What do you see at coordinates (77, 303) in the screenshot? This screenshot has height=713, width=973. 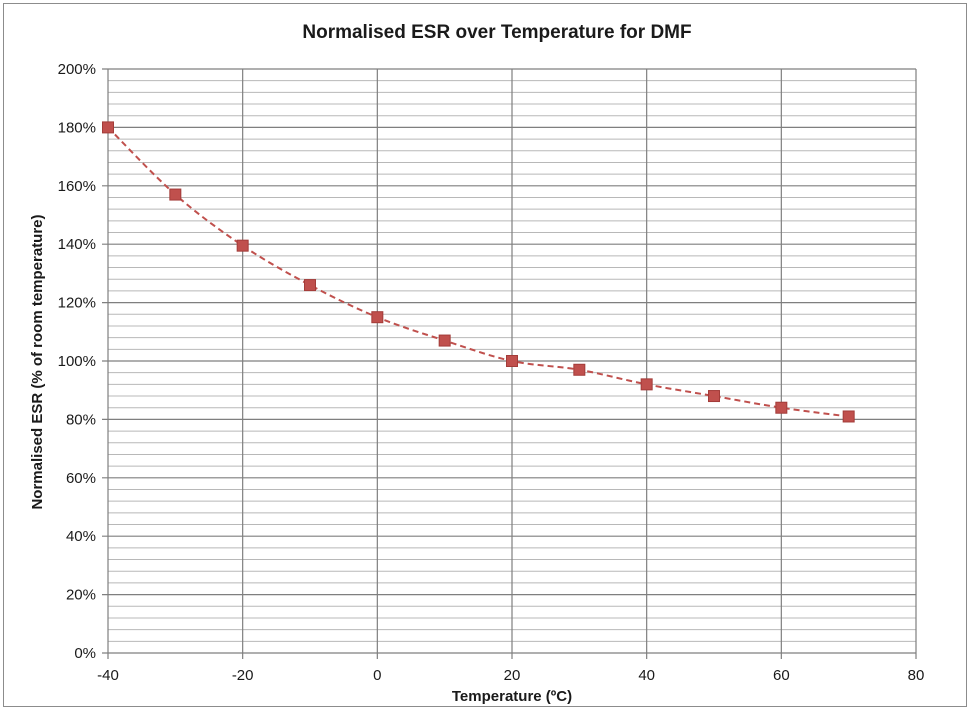 I see `y-tick-label: 120%` at bounding box center [77, 303].